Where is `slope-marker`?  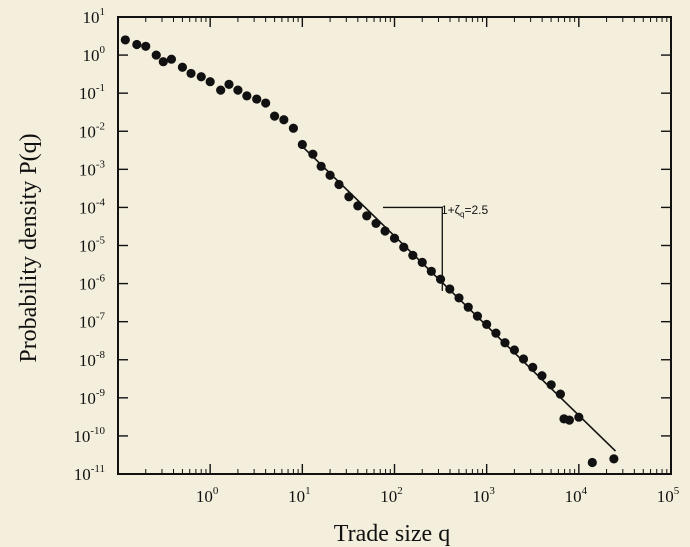
slope-marker is located at coordinates (412, 248).